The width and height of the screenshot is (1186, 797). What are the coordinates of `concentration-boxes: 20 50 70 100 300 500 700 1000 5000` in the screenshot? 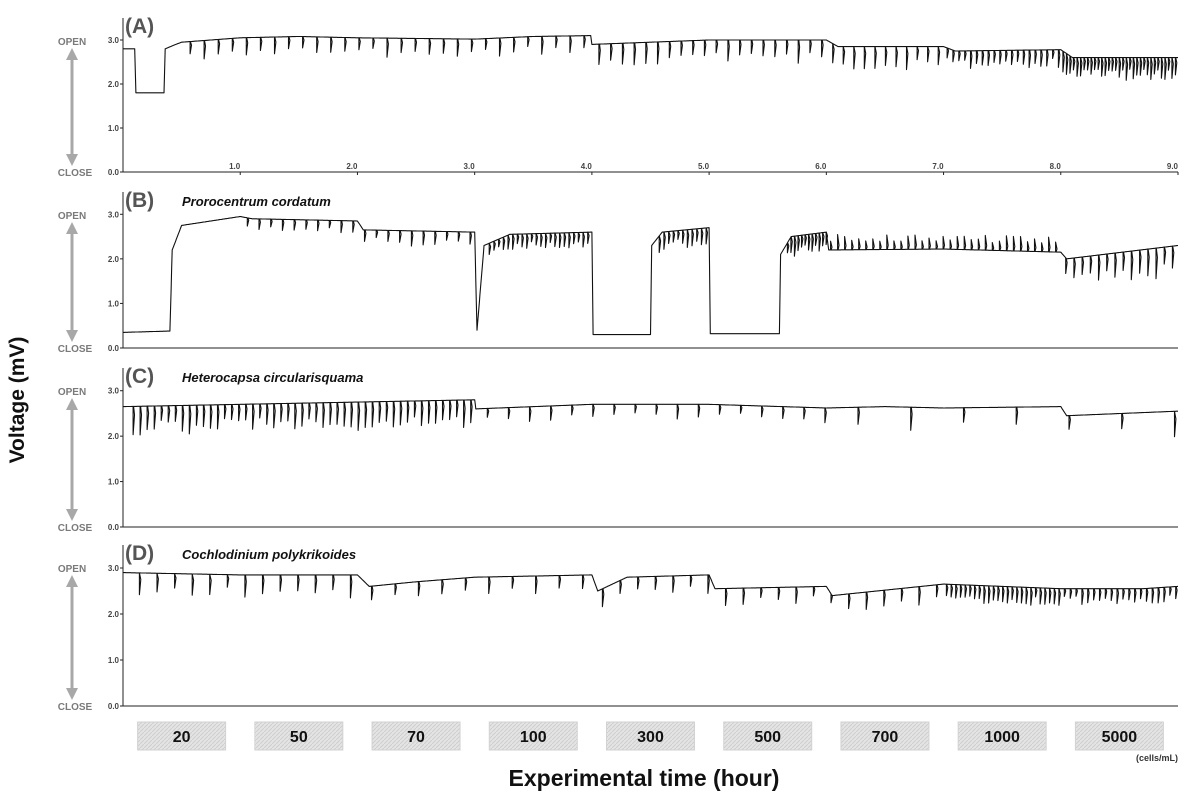 It's located at (650, 736).